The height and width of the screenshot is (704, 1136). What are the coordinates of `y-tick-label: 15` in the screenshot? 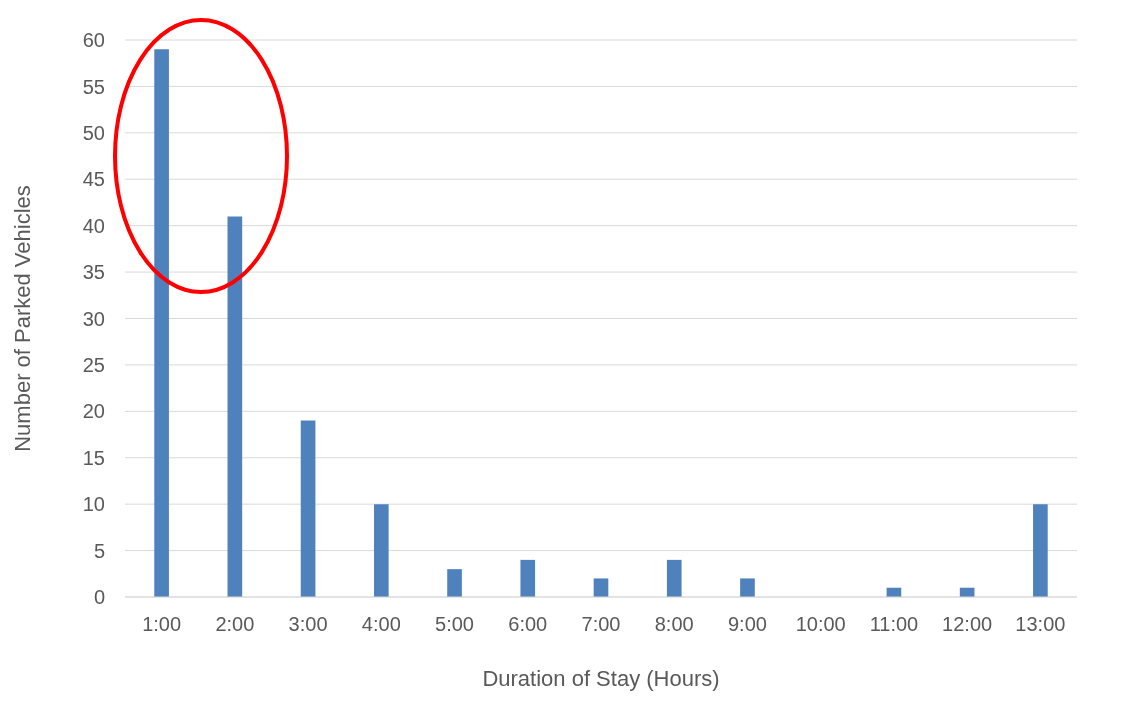 It's located at (93, 457).